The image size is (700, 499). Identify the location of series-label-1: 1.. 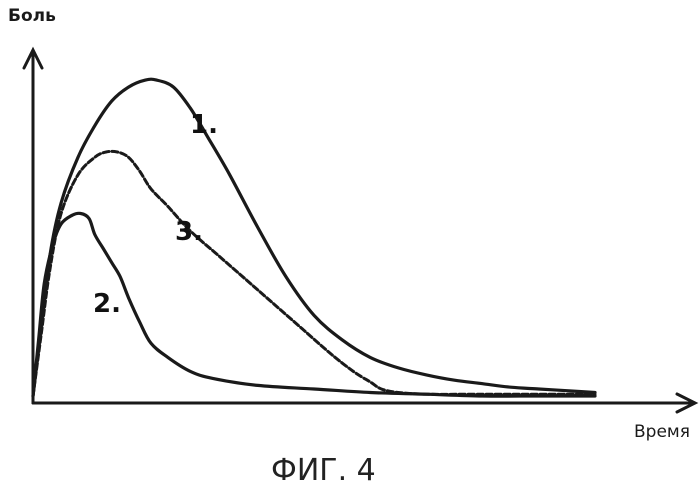
(204, 125).